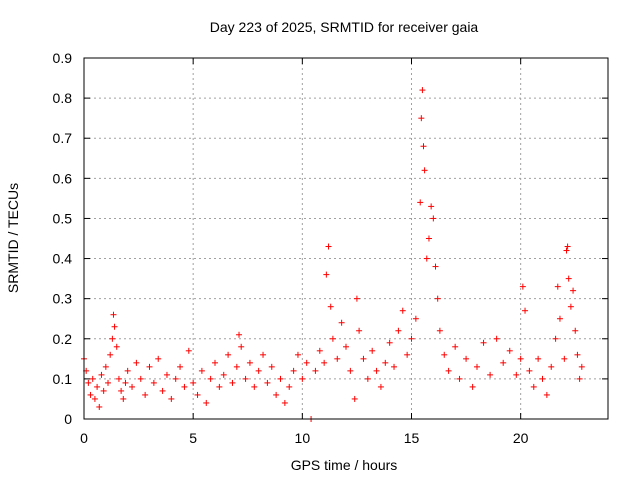 The height and width of the screenshot is (480, 640). Describe the element at coordinates (63, 238) in the screenshot. I see `y-tick-labels: 0 0.1 0.2 0.3 0.4 0.5 0.6 0.7 0.8 0.9` at that location.